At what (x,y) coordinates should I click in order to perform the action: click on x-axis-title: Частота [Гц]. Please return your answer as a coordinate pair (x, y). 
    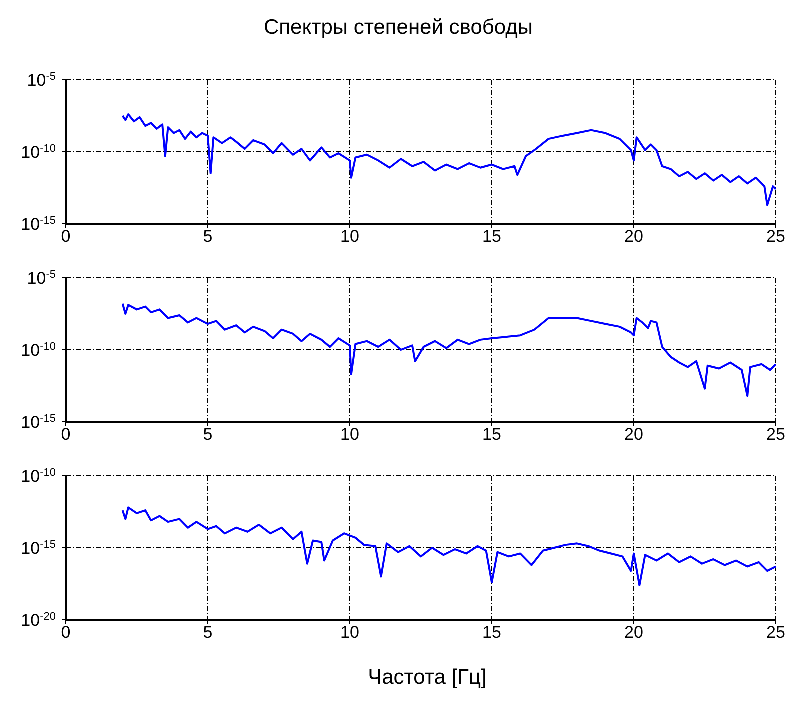
    Looking at the image, I should click on (427, 678).